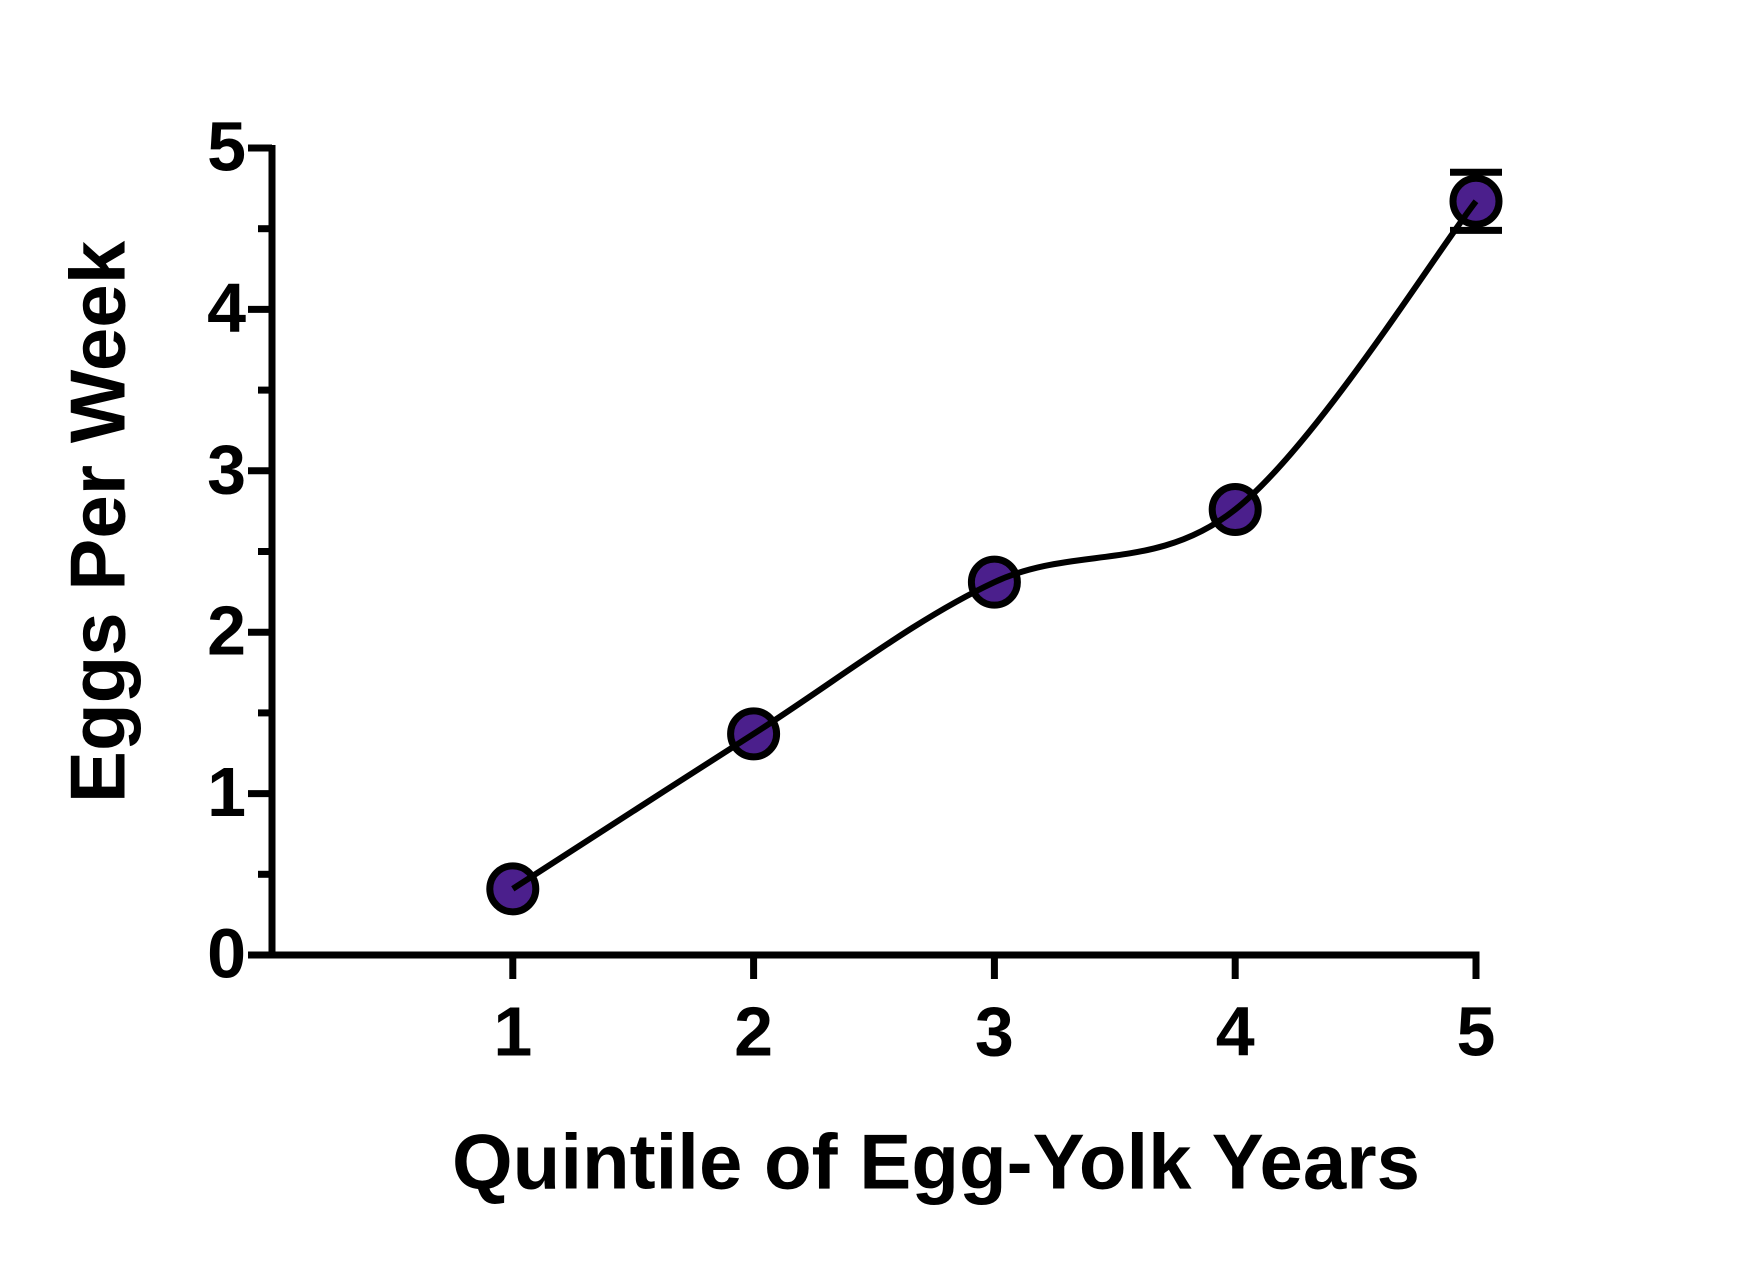 This screenshot has width=1738, height=1271. What do you see at coordinates (98, 521) in the screenshot?
I see `y-axis-label: Eggs Per Week` at bounding box center [98, 521].